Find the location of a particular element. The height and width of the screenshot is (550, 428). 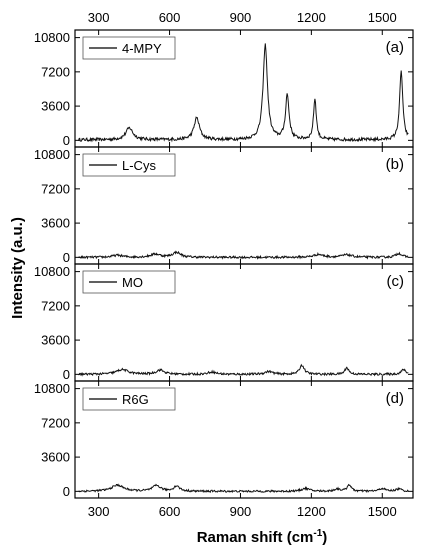

legend-label: L-Cys is located at coordinates (139, 165).